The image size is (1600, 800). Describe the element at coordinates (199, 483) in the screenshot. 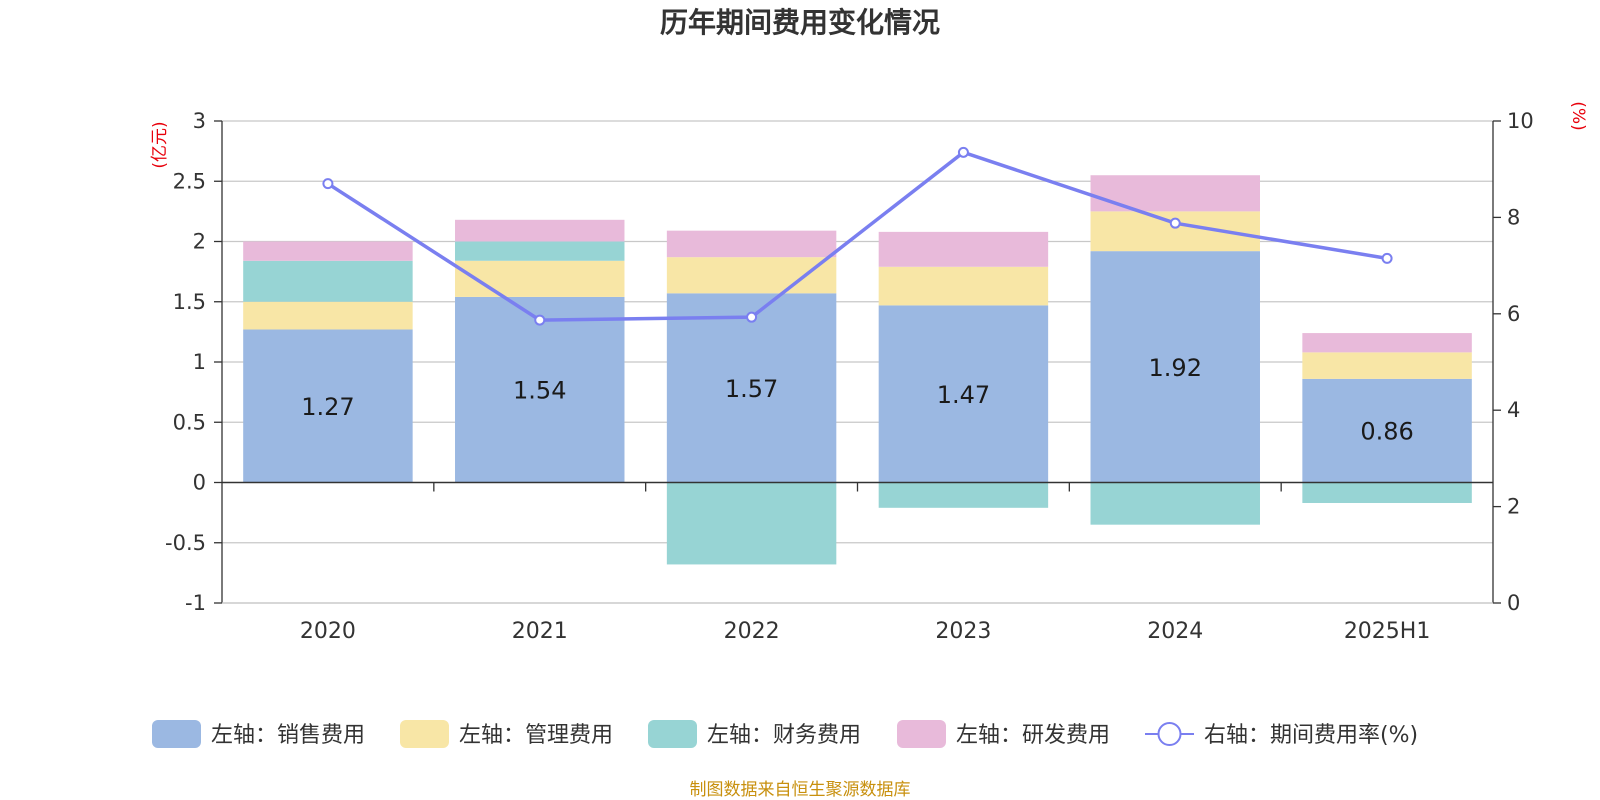

I see `left-tick-label: 0` at that location.